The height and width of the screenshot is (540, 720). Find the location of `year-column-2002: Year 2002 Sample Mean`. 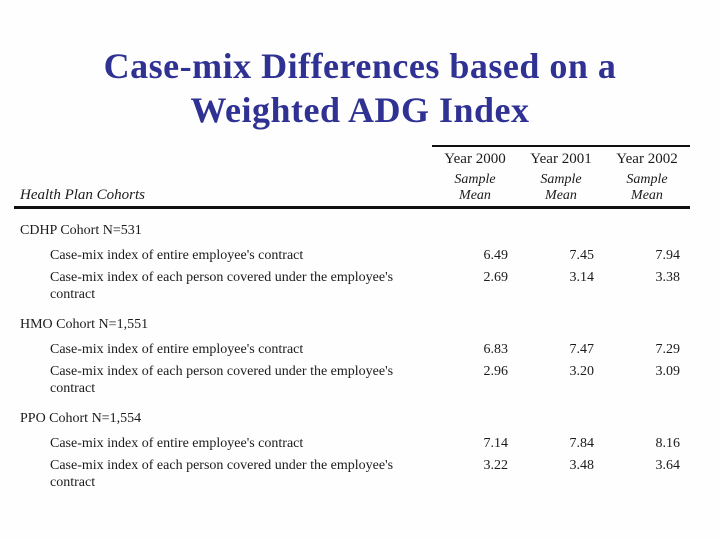

year-column-2002: Year 2002 Sample Mean is located at coordinates (647, 175).